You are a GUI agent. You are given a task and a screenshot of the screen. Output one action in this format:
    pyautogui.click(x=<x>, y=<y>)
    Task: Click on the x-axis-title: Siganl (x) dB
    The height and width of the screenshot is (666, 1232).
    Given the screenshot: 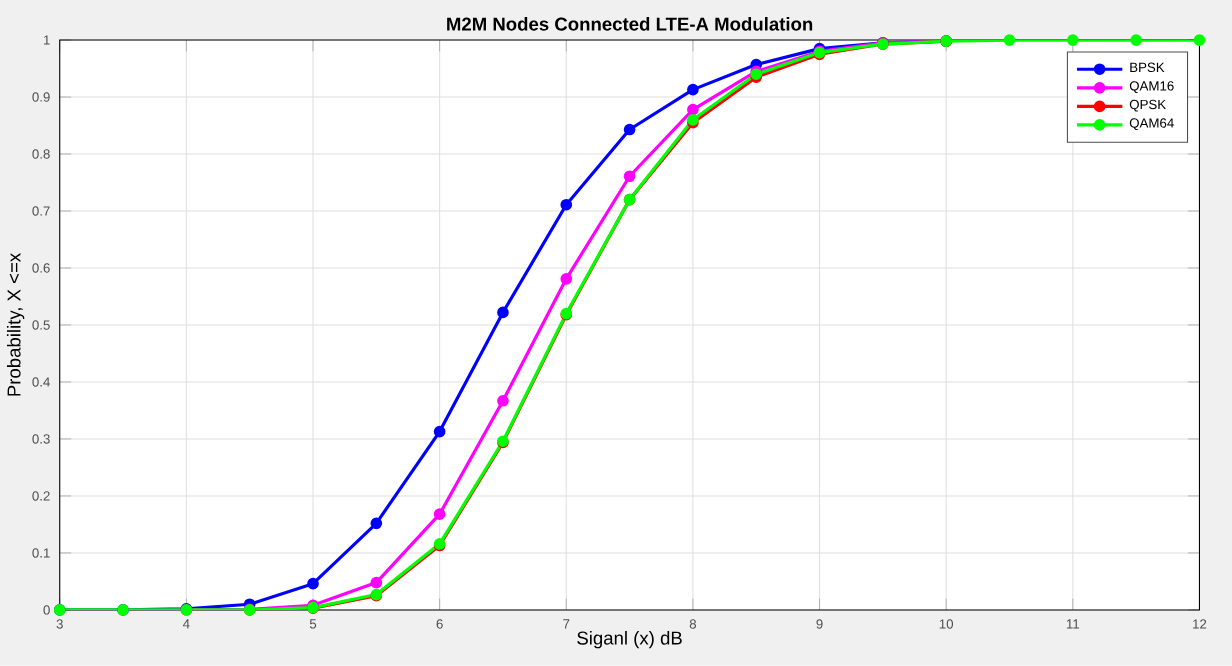 What is the action you would take?
    pyautogui.click(x=629, y=640)
    